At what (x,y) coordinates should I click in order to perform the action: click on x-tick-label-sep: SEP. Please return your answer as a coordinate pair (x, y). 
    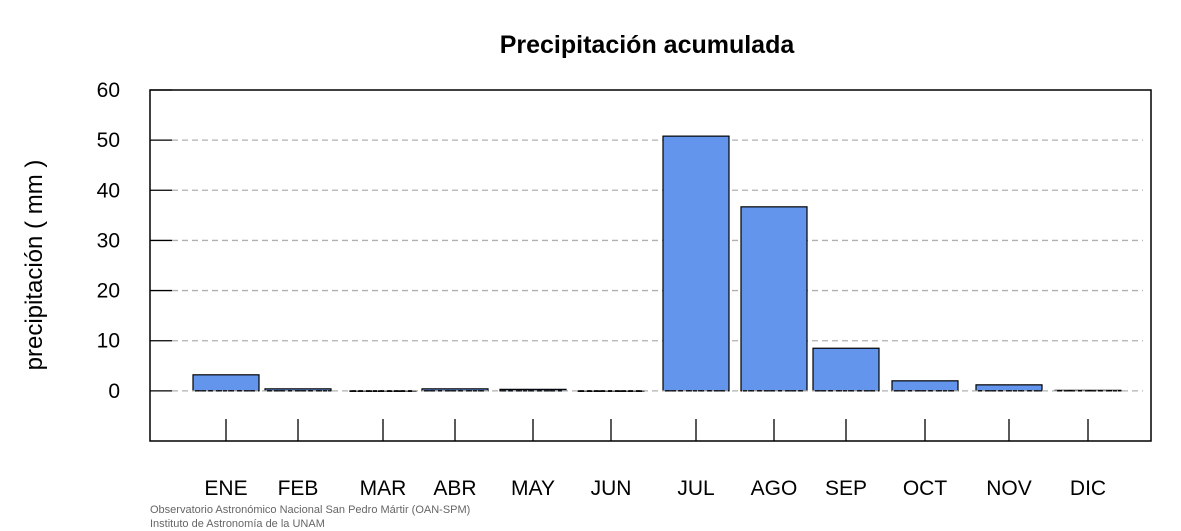
    Looking at the image, I should click on (846, 488).